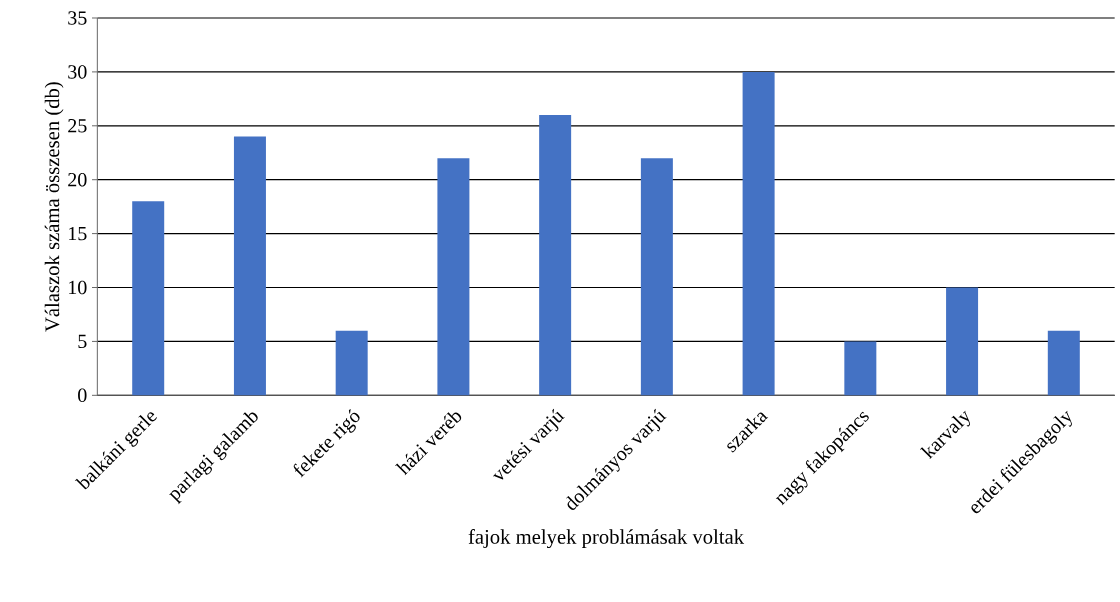 This screenshot has height=602, width=1120. I want to click on x-axis-title: fajok melyek problámásak voltak, so click(606, 539).